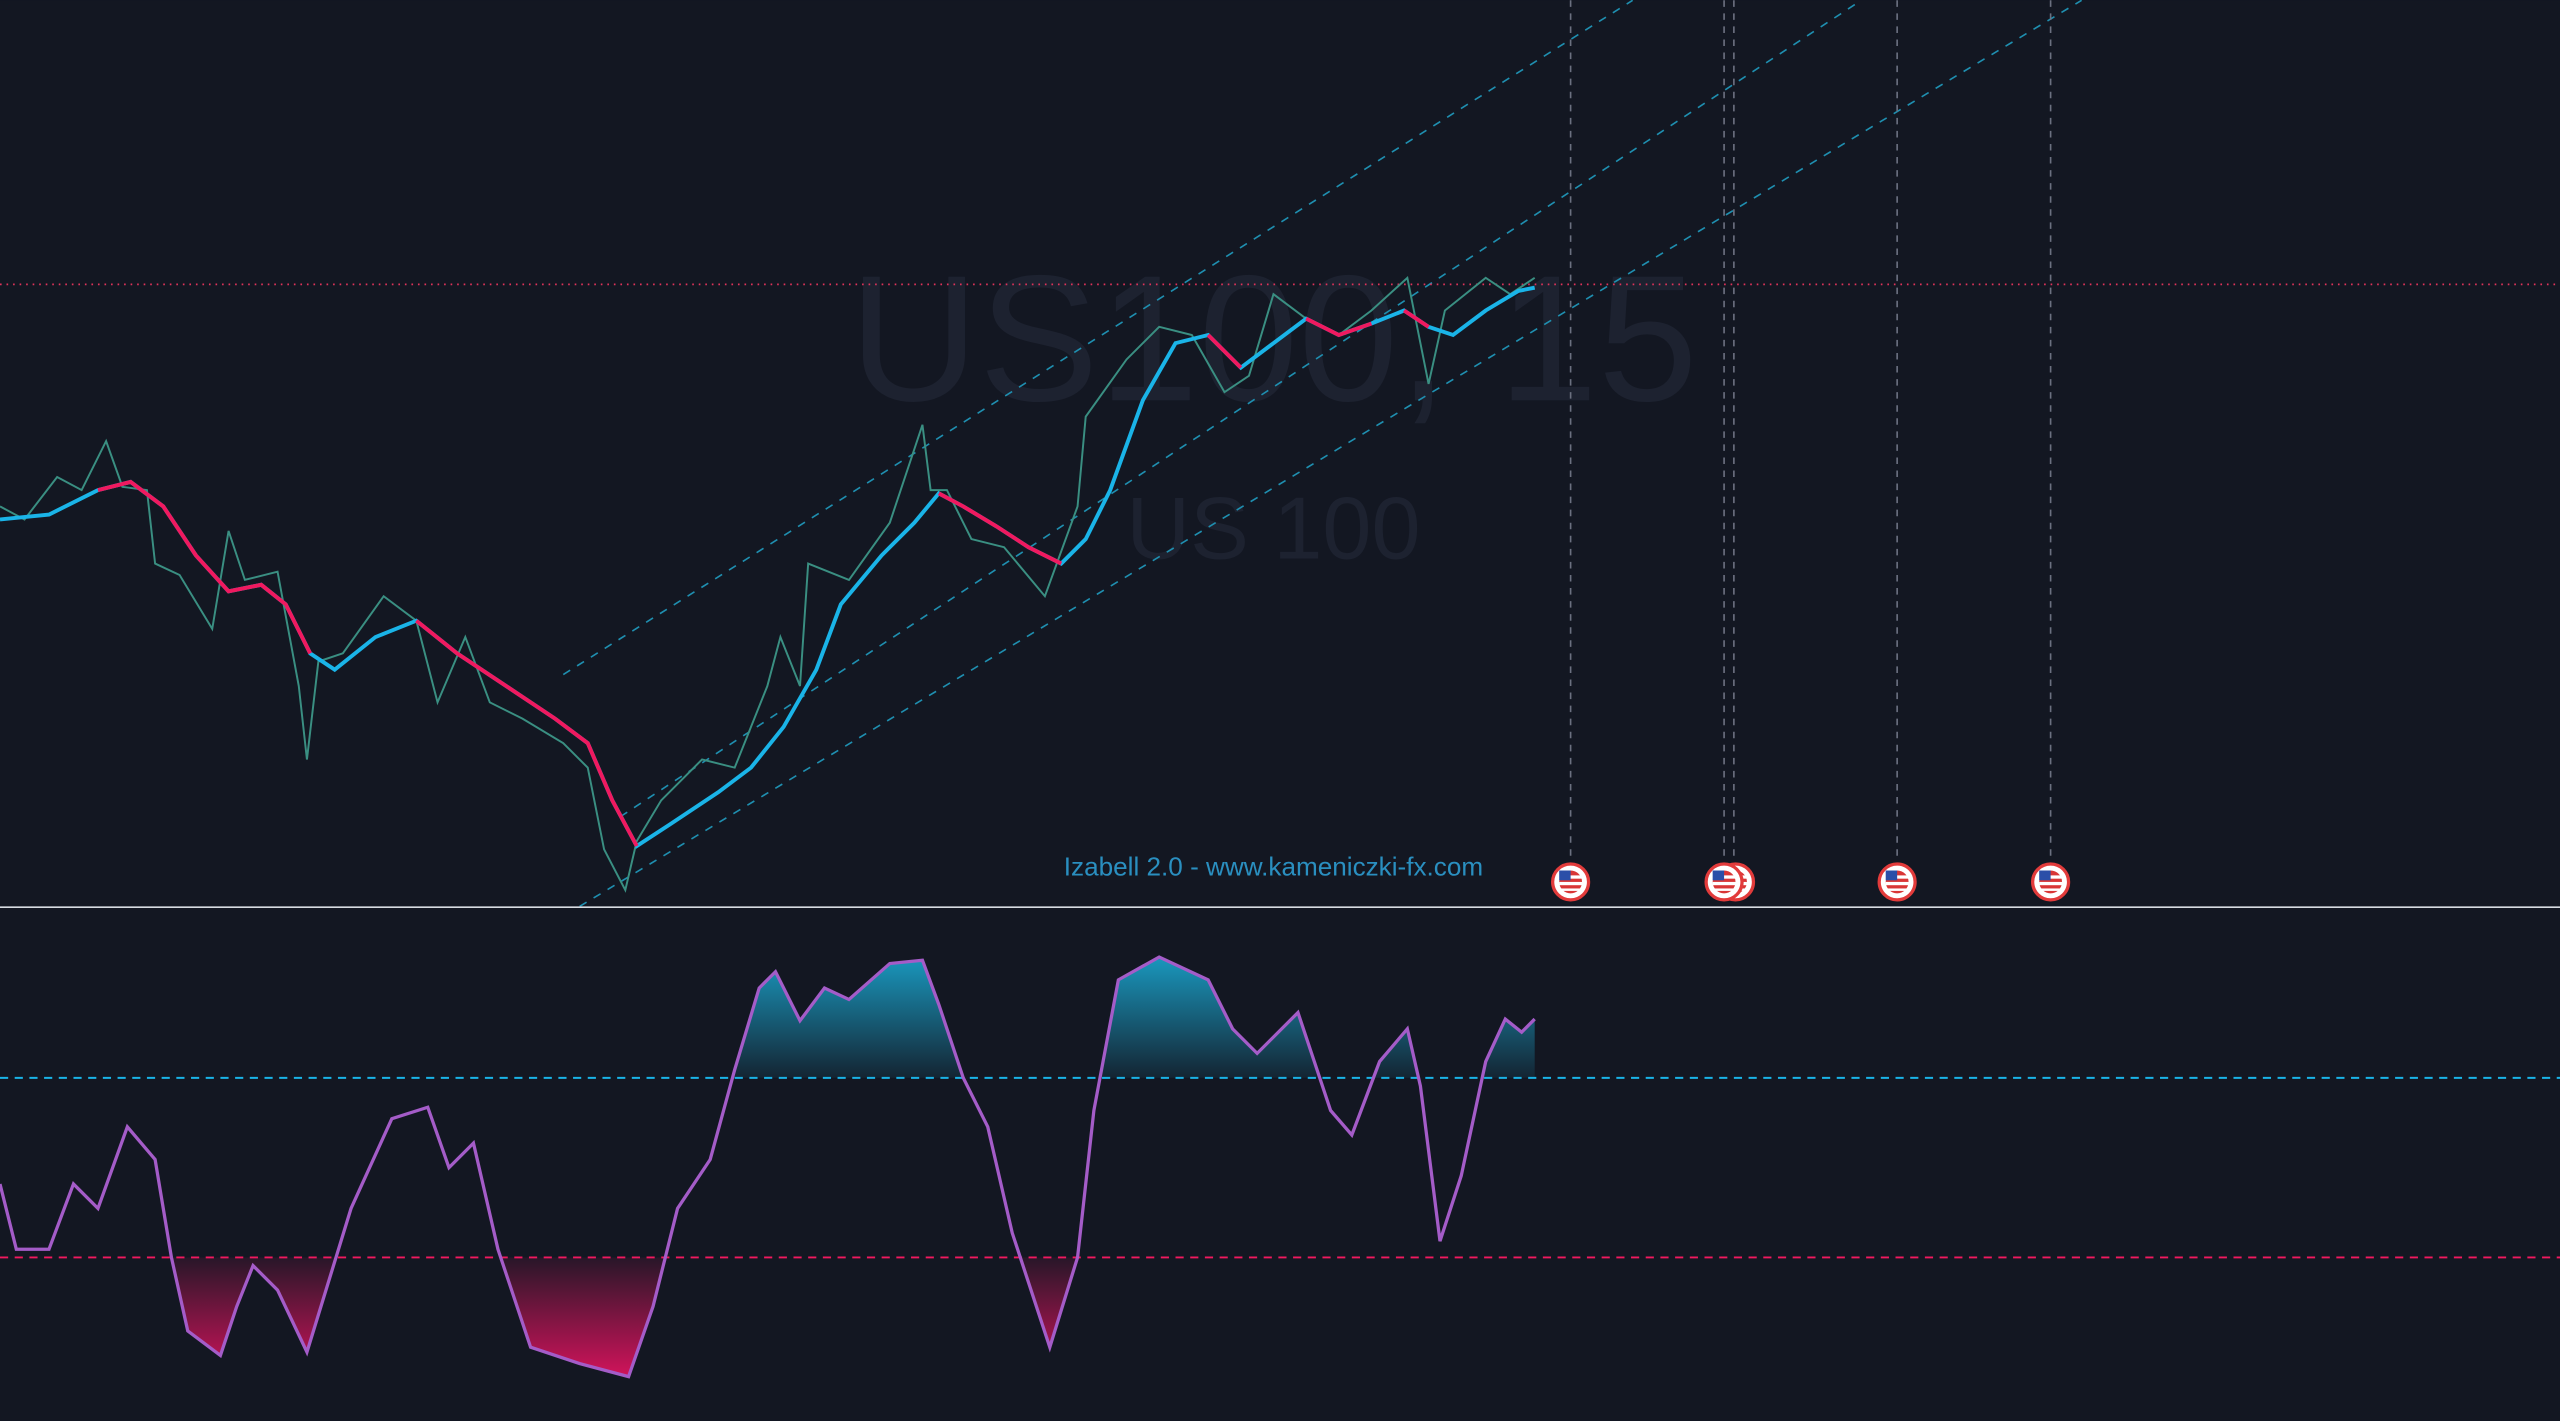 The width and height of the screenshot is (2560, 1421). I want to click on watermark-symbol: US100, 15, so click(1273, 338).